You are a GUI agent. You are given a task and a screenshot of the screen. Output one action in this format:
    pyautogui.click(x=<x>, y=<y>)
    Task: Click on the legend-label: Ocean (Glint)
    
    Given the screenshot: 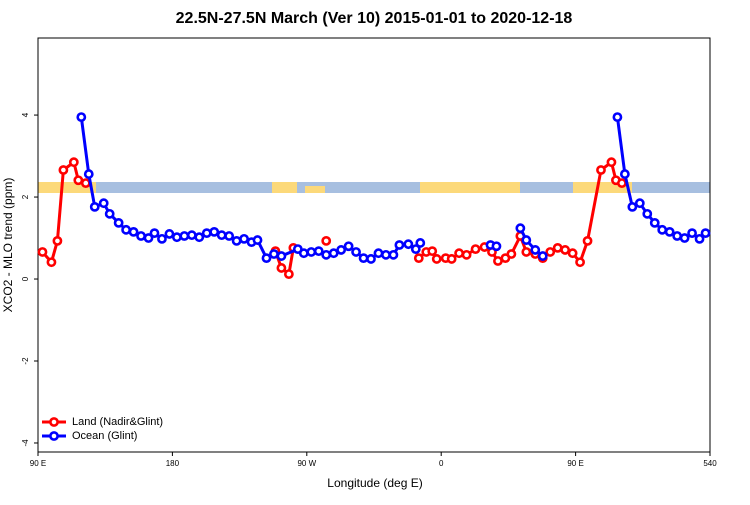 What is the action you would take?
    pyautogui.click(x=104, y=436)
    